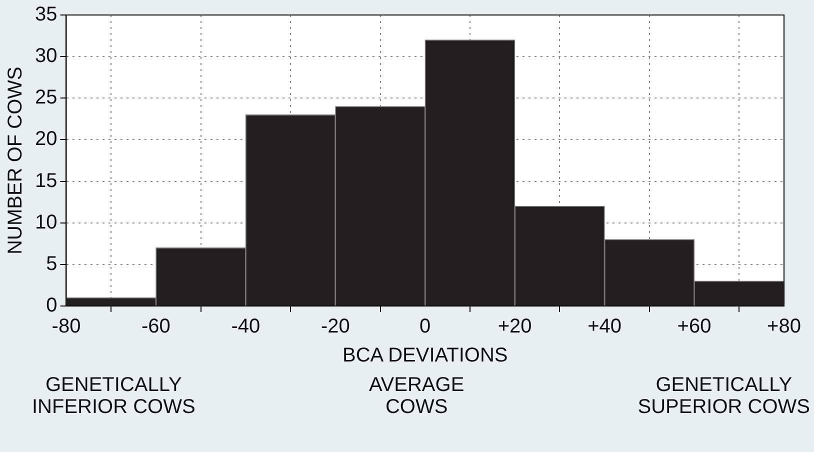  What do you see at coordinates (46, 97) in the screenshot?
I see `y-tick-label: 25` at bounding box center [46, 97].